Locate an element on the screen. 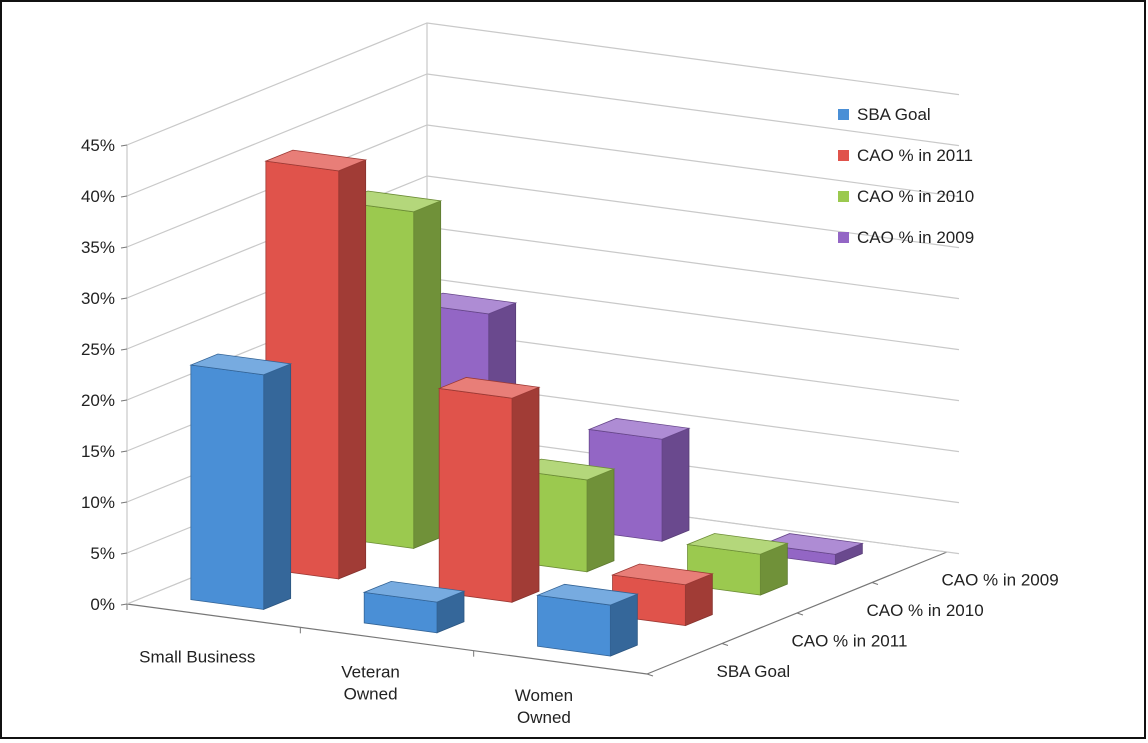  category-label: Small Business is located at coordinates (197, 656).